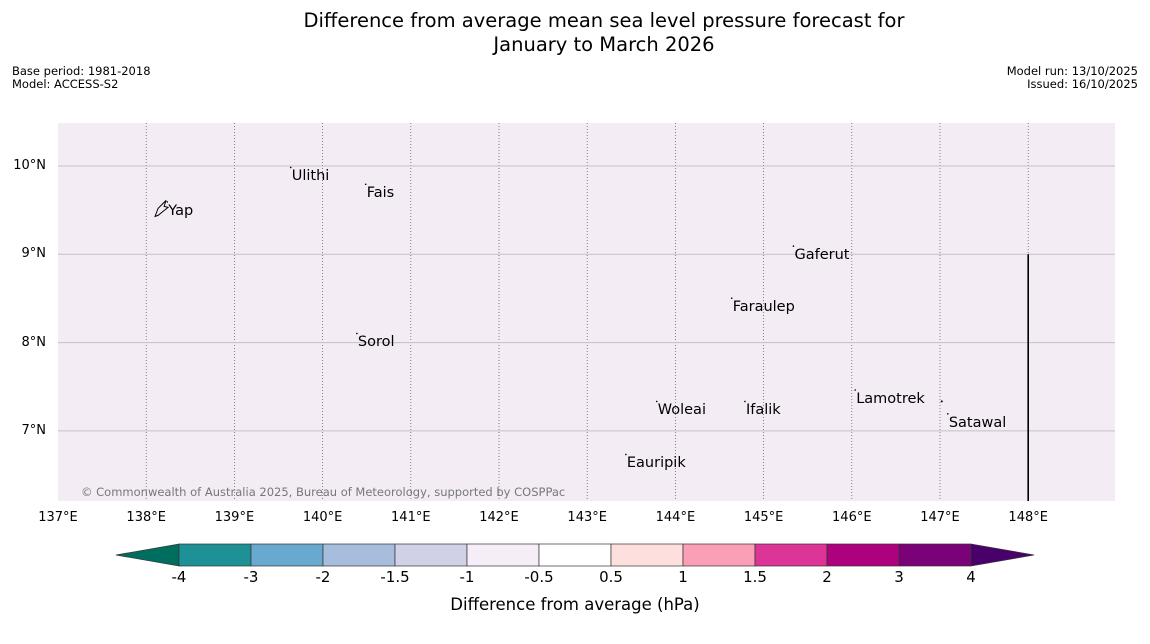  Describe the element at coordinates (611, 577) in the screenshot. I see `colorbar-tick-label: 0.5` at that location.